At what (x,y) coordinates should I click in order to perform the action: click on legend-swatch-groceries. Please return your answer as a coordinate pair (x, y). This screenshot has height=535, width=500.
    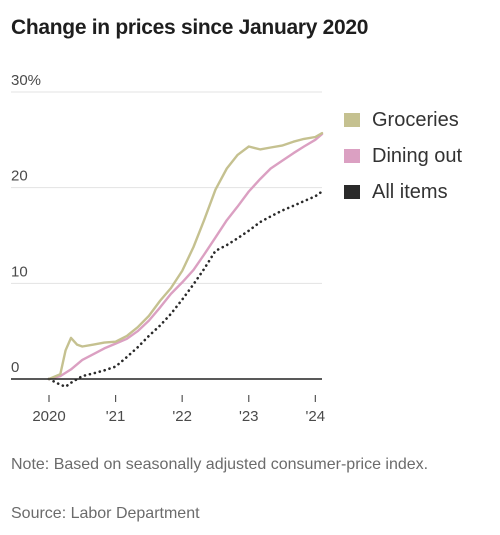
    Looking at the image, I should click on (352, 120).